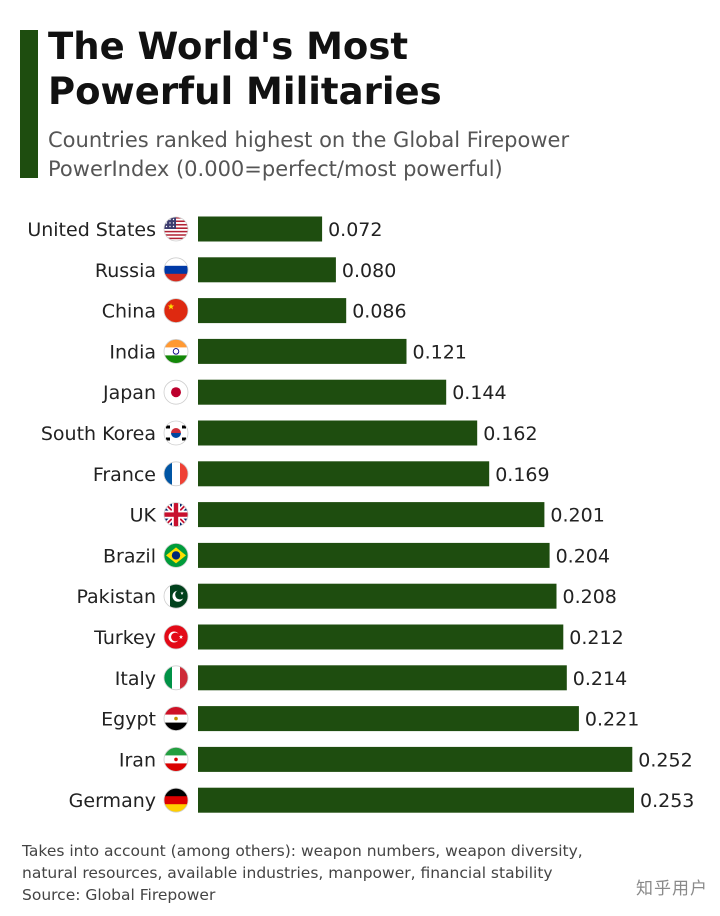 The image size is (720, 916). I want to click on value-label: 0.162, so click(510, 434).